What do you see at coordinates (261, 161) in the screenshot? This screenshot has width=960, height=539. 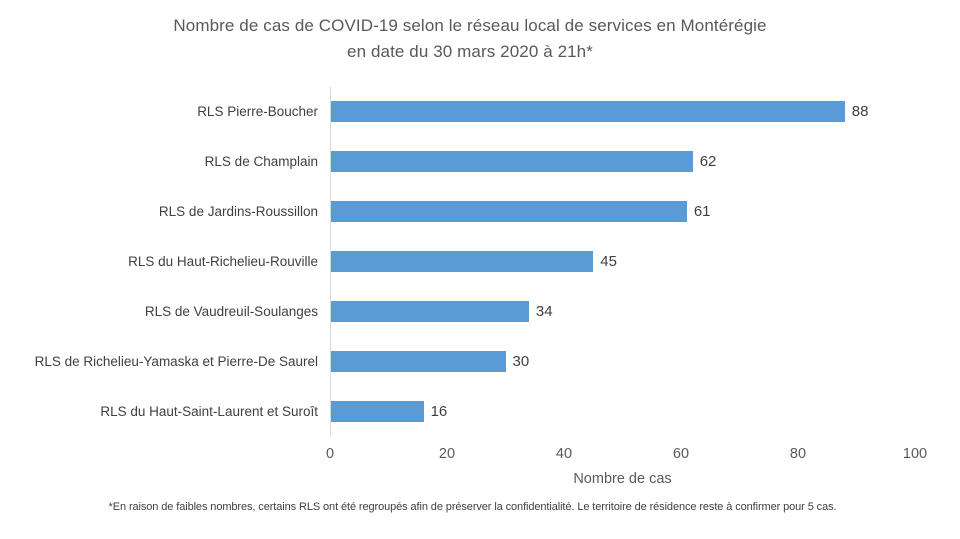 I see `category-label: RLS de Champlain` at bounding box center [261, 161].